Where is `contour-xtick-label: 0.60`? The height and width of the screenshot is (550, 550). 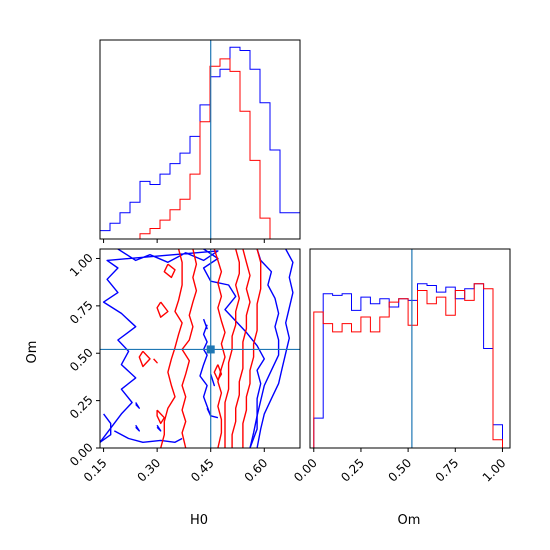 contour-xtick-label: 0.60 is located at coordinates (256, 470).